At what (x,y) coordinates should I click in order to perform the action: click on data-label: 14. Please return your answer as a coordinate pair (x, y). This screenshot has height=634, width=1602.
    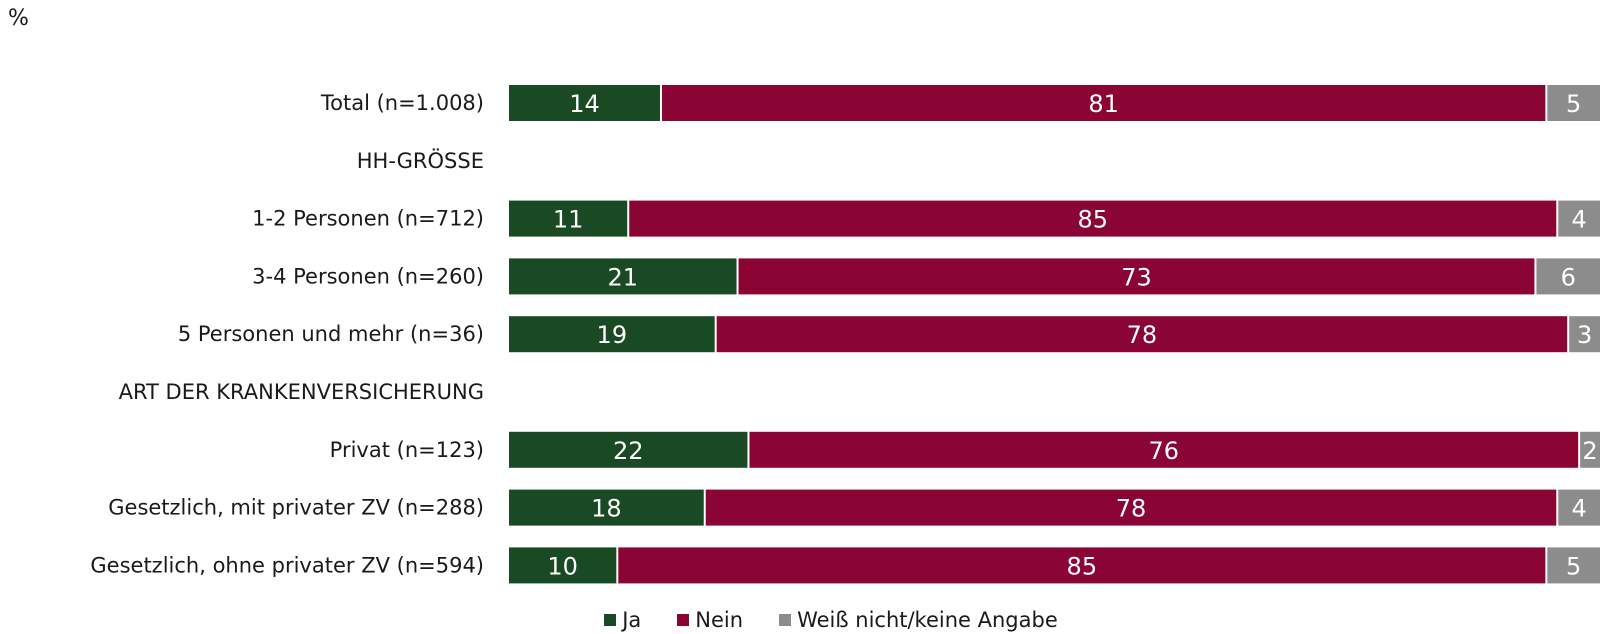
    Looking at the image, I should click on (584, 104).